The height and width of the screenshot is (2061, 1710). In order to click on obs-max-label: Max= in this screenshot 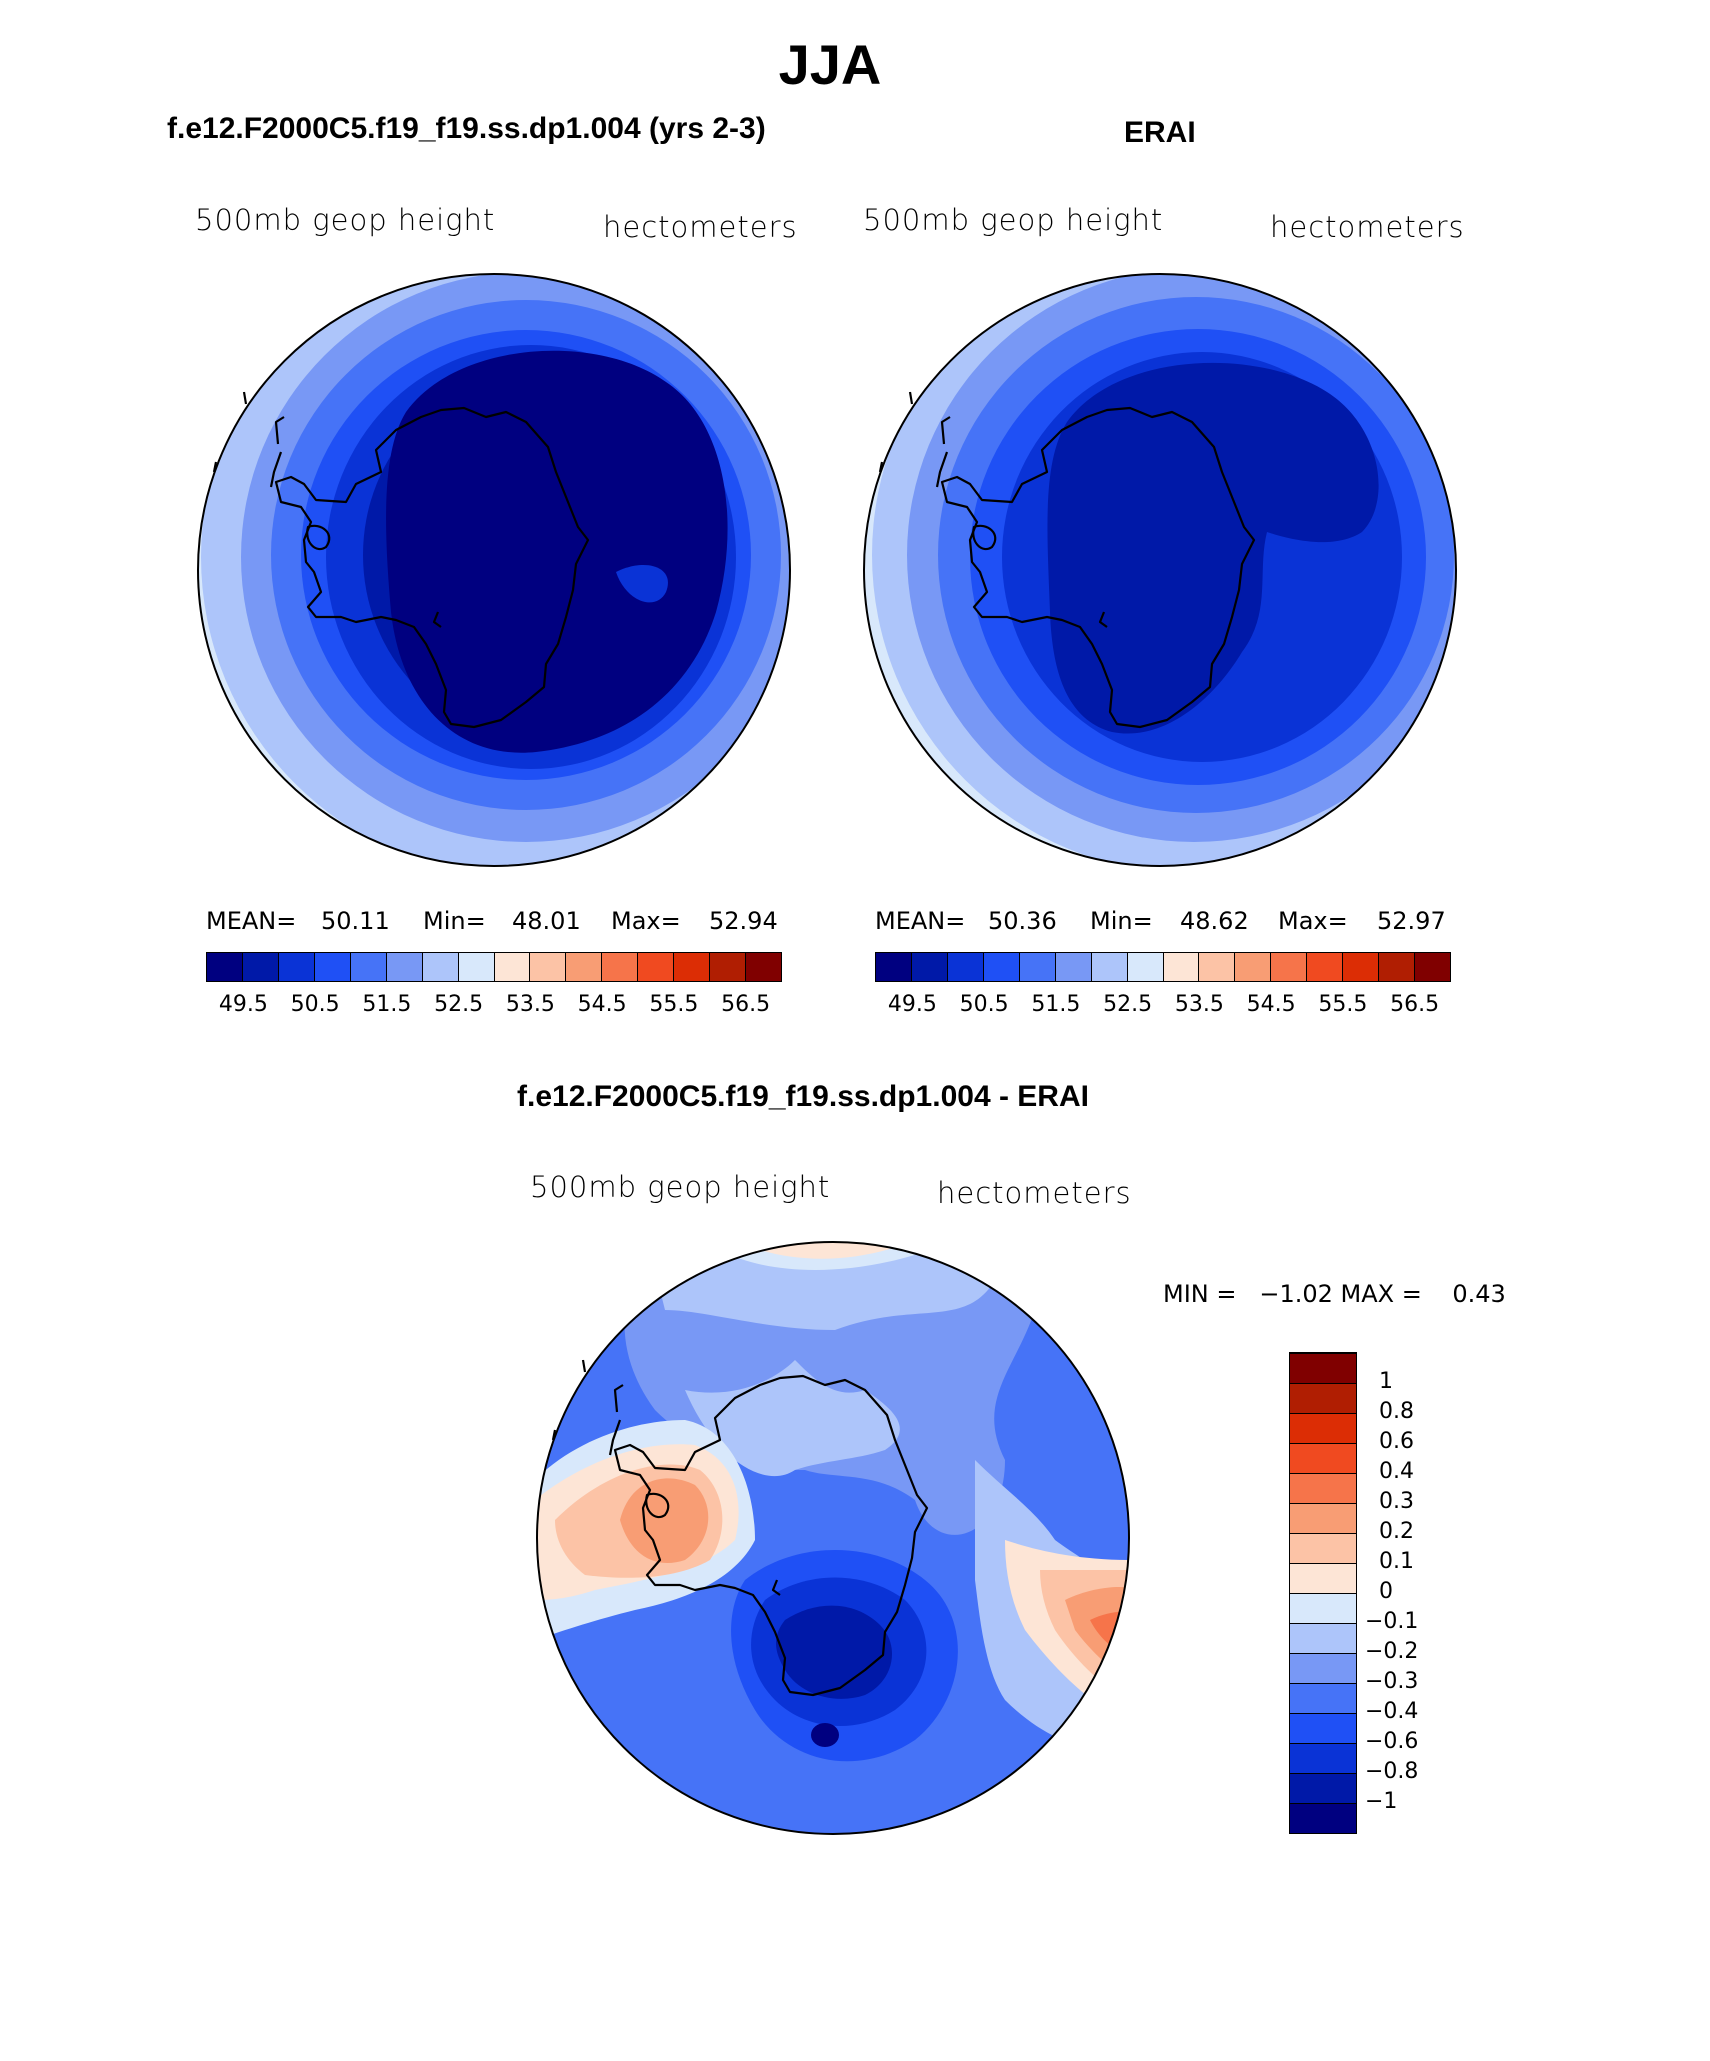, I will do `click(1313, 921)`.